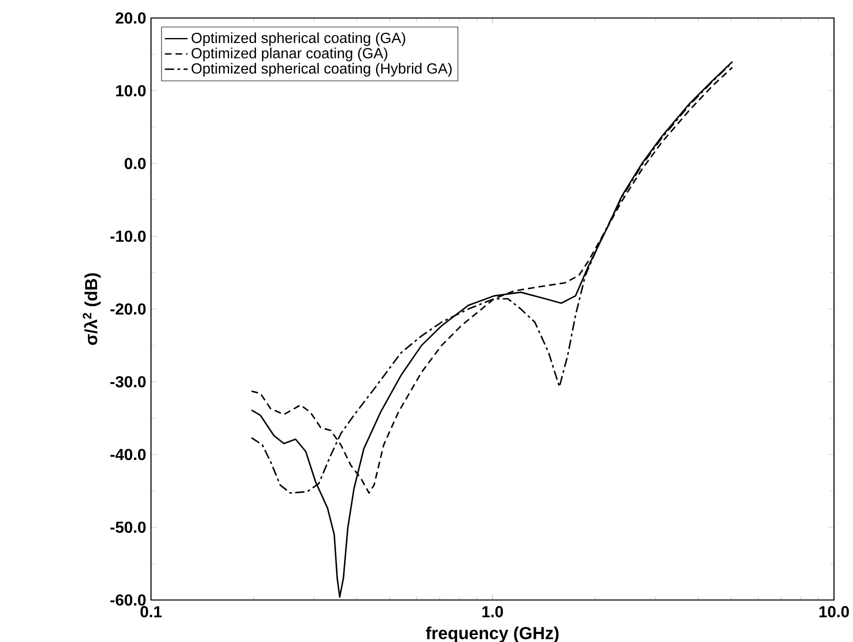 The image size is (853, 642). What do you see at coordinates (128, 309) in the screenshot?
I see `y-tick-label: -20.0` at bounding box center [128, 309].